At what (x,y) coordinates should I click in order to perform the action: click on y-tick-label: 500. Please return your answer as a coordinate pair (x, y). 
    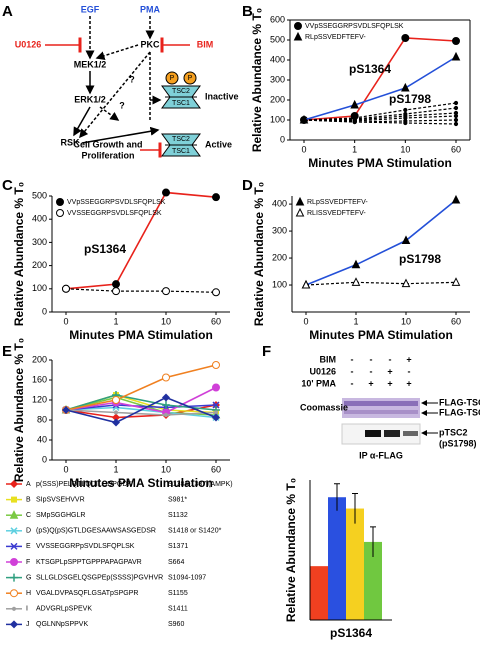
    Looking at the image, I should click on (277, 39).